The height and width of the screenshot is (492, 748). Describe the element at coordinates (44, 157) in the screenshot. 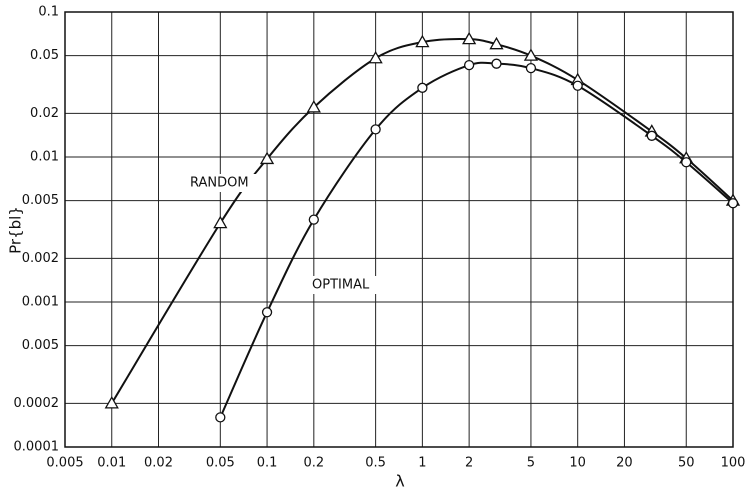

I see `y-tick-label: 0.01` at that location.